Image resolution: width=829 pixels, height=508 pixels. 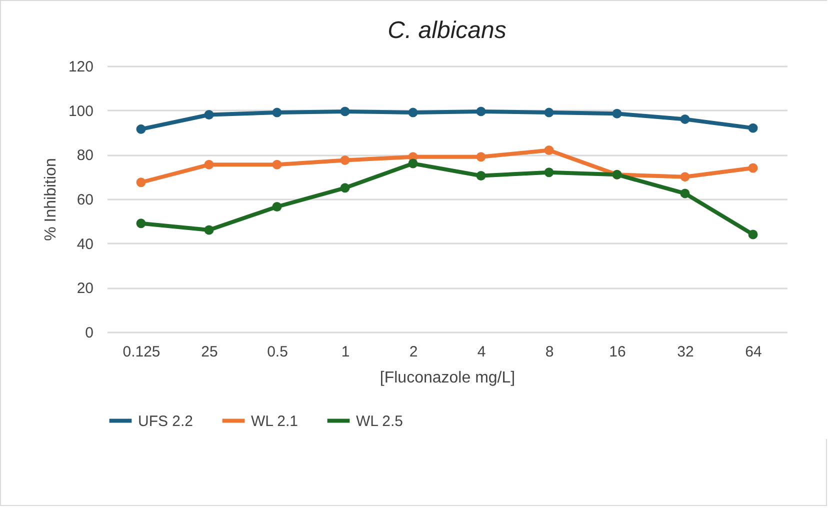 What do you see at coordinates (81, 67) in the screenshot?
I see `y-tick-label: 120` at bounding box center [81, 67].